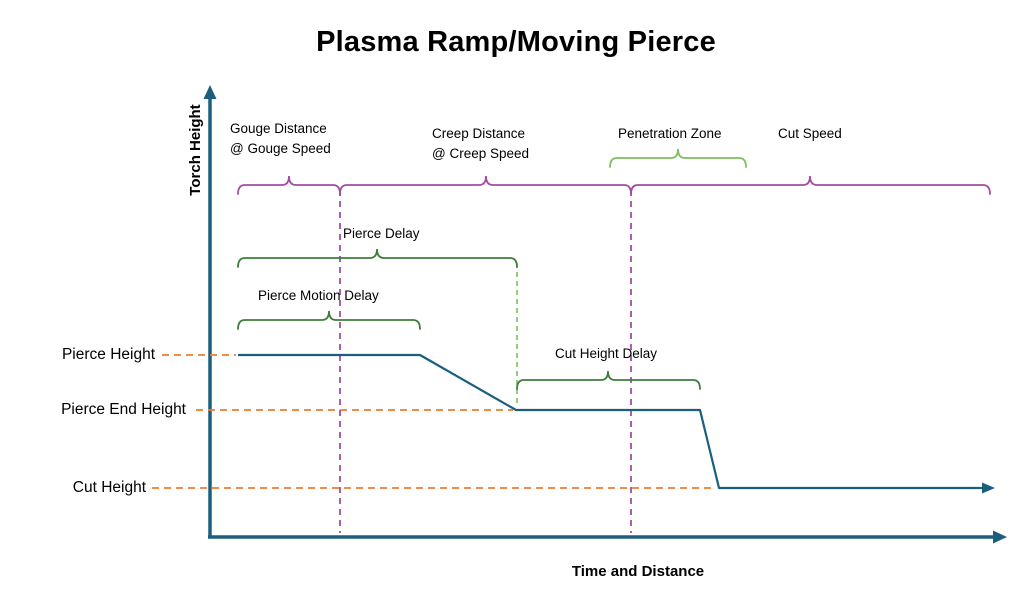 This screenshot has width=1032, height=596. I want to click on gouge-distance-brace, so click(289, 185).